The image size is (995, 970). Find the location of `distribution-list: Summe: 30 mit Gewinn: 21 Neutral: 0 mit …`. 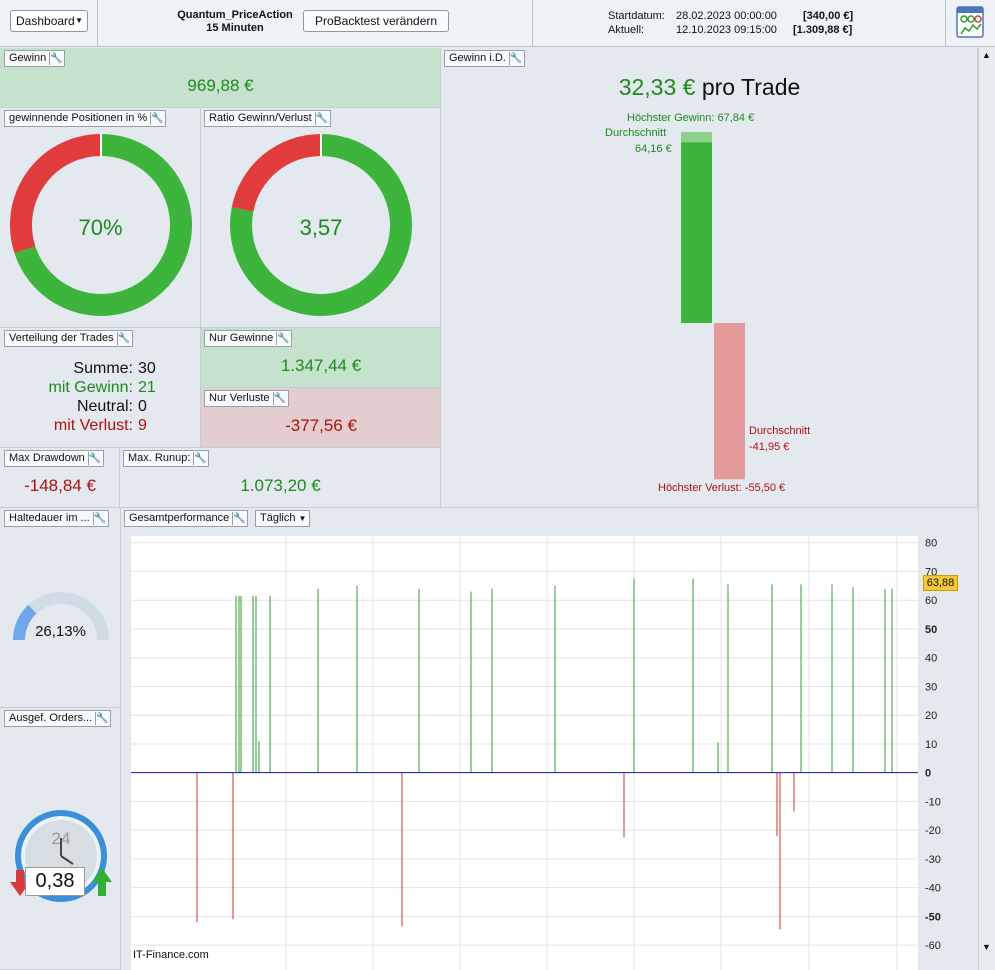

distribution-list: Summe: 30 mit Gewinn: 21 Neutral: 0 mit … is located at coordinates (100, 397).